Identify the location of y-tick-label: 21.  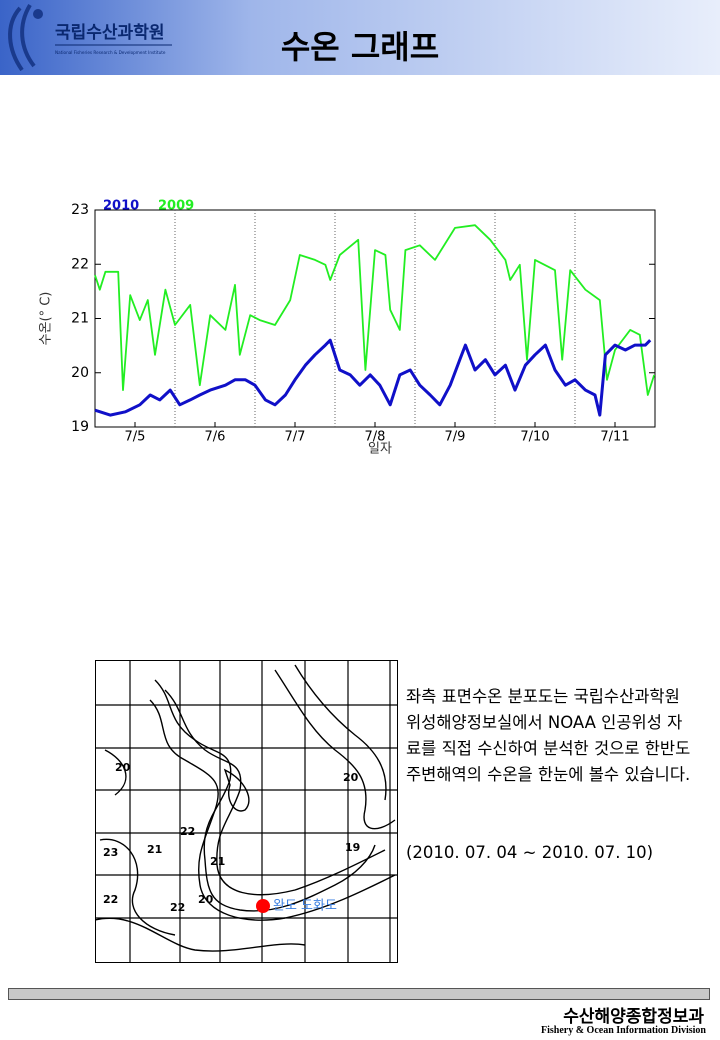
(80, 319).